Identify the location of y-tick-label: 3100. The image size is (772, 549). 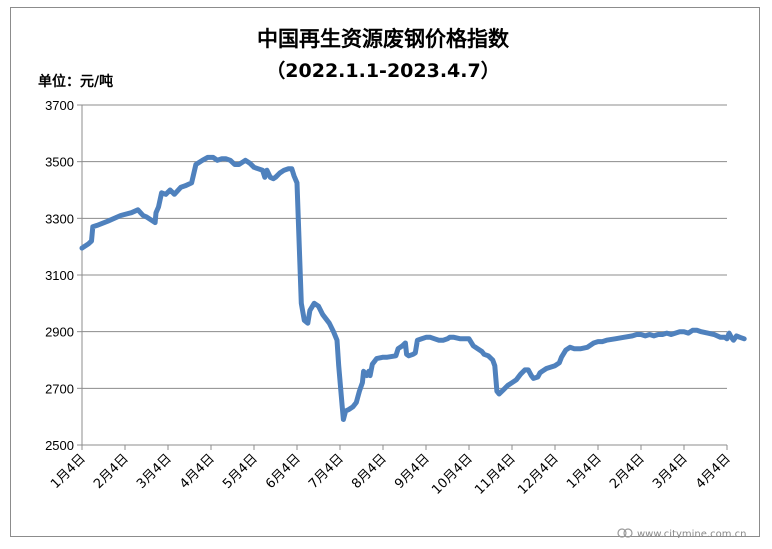
(59, 275).